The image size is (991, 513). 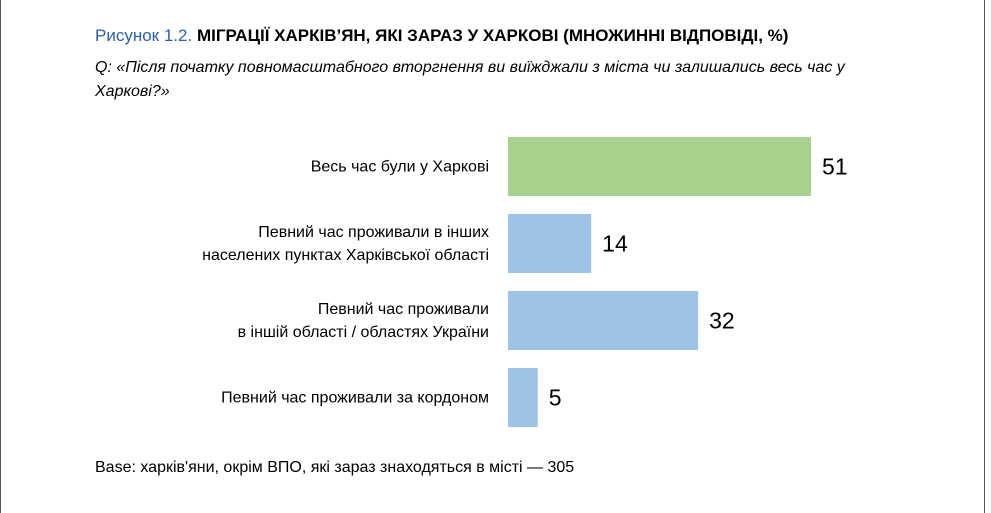 What do you see at coordinates (355, 397) in the screenshot?
I see `category-label: Певний час проживали за кордоном` at bounding box center [355, 397].